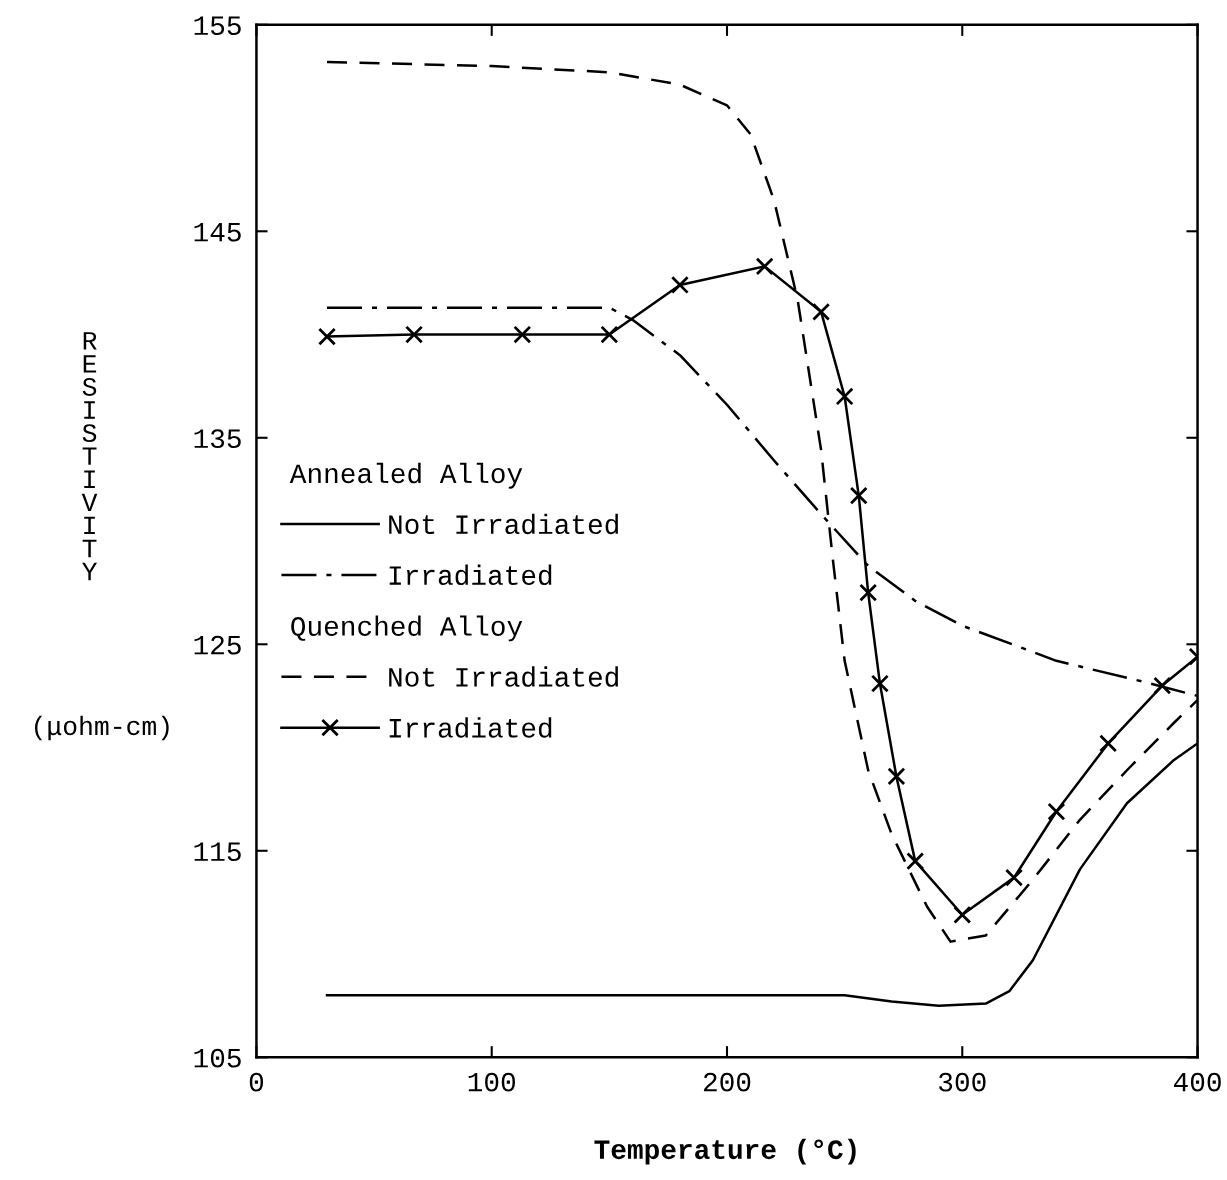 Image resolution: width=1227 pixels, height=1180 pixels. I want to click on y-tick-label: 125, so click(217, 645).